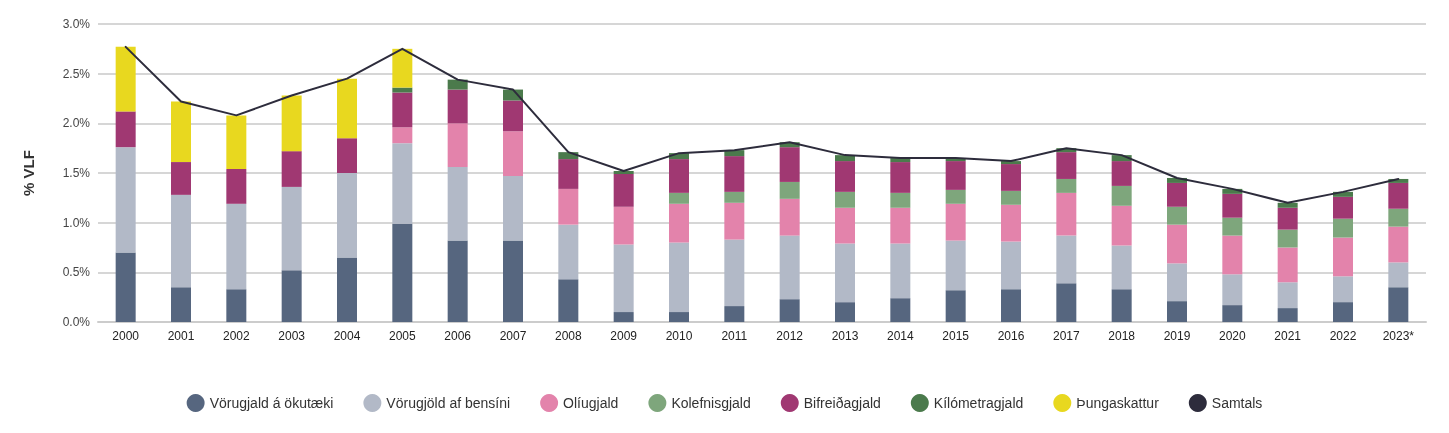  I want to click on legend-label: Olíugjald, so click(591, 403).